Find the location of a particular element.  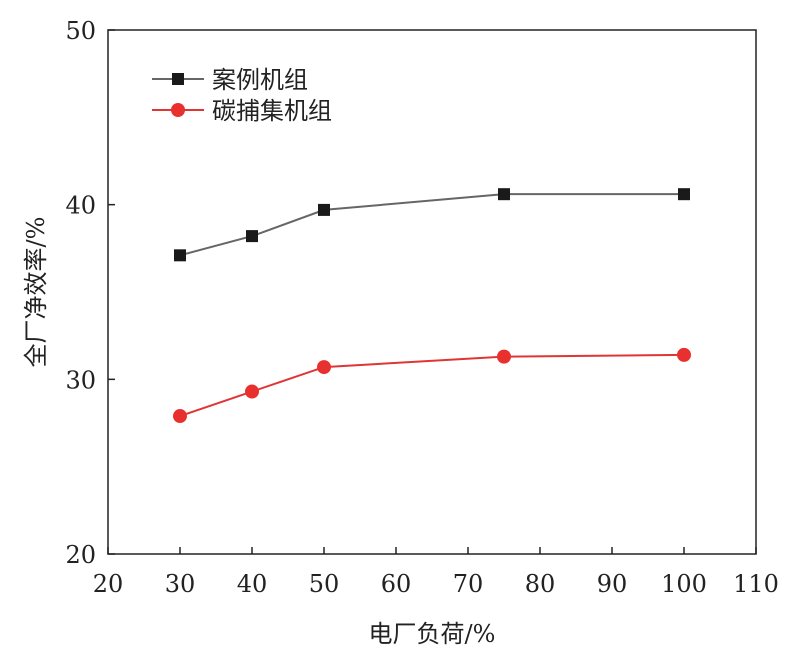

x-tick-label: 60 is located at coordinates (396, 584).